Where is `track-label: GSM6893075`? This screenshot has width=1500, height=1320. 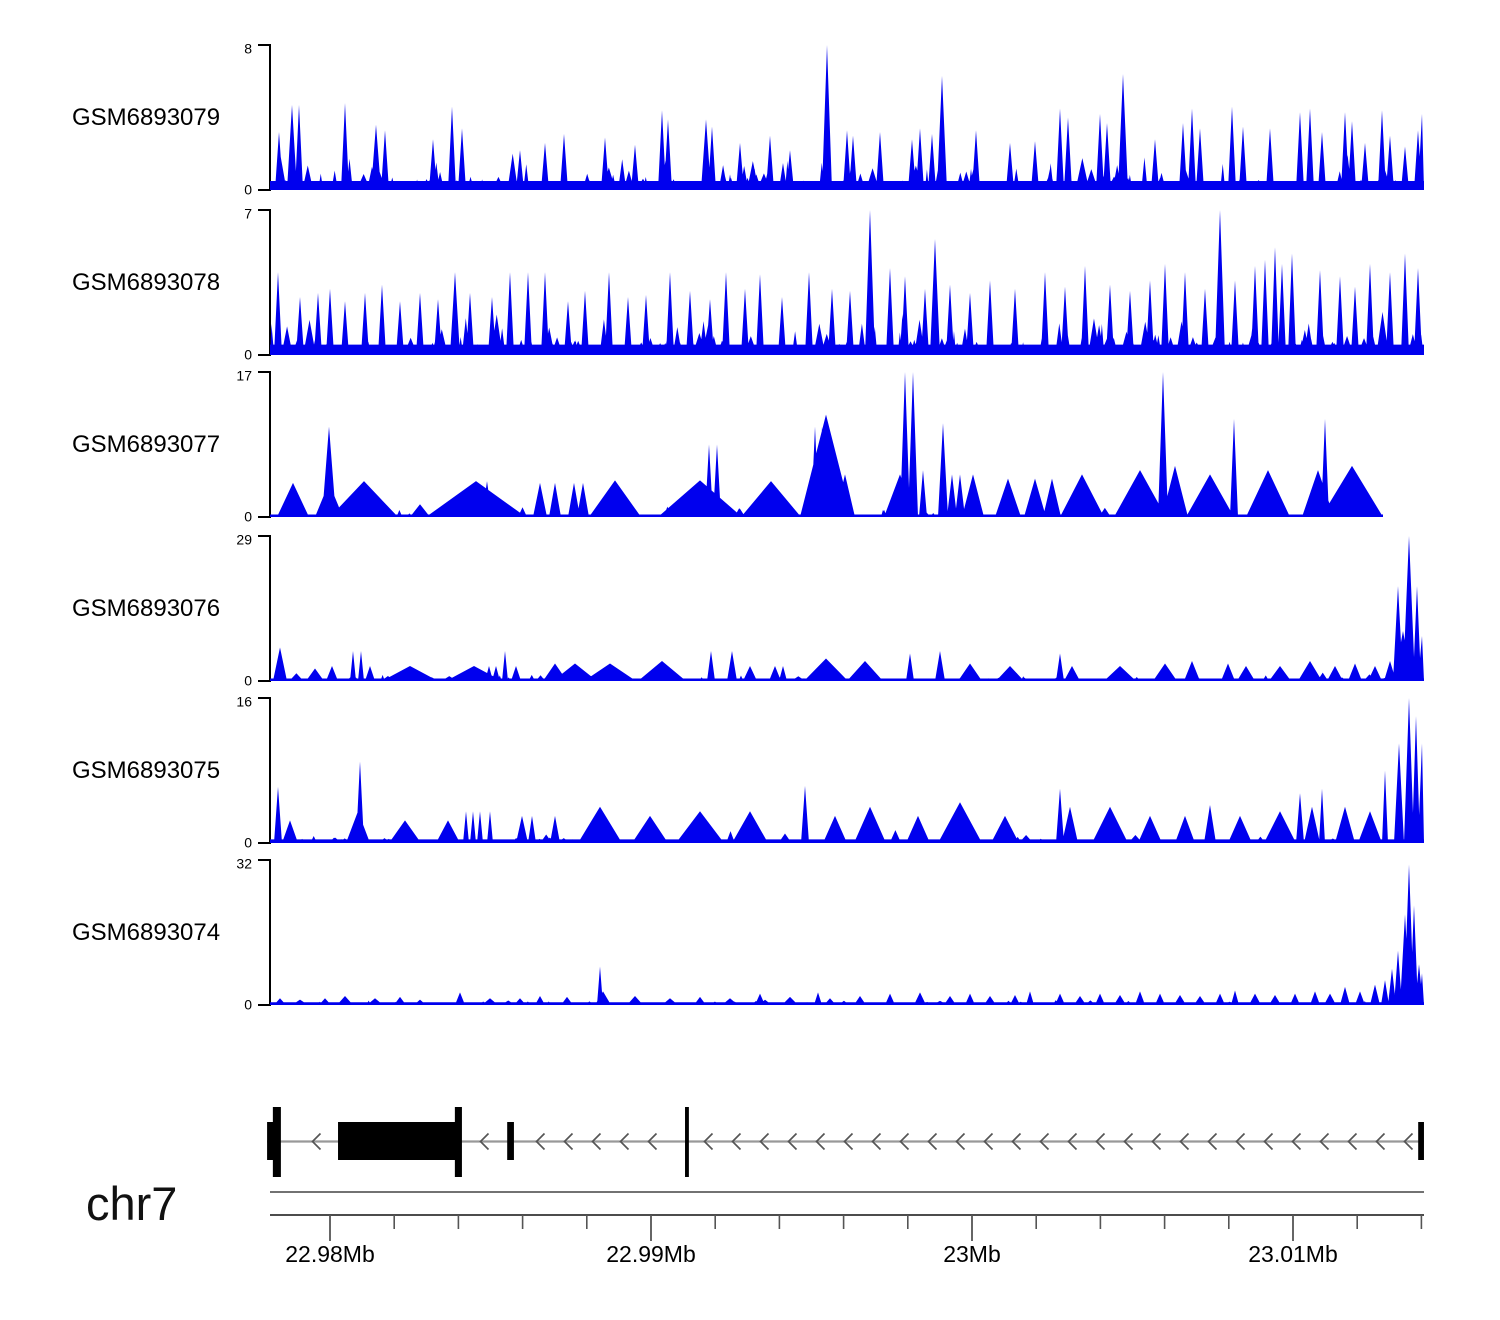
track-label: GSM6893075 is located at coordinates (146, 770).